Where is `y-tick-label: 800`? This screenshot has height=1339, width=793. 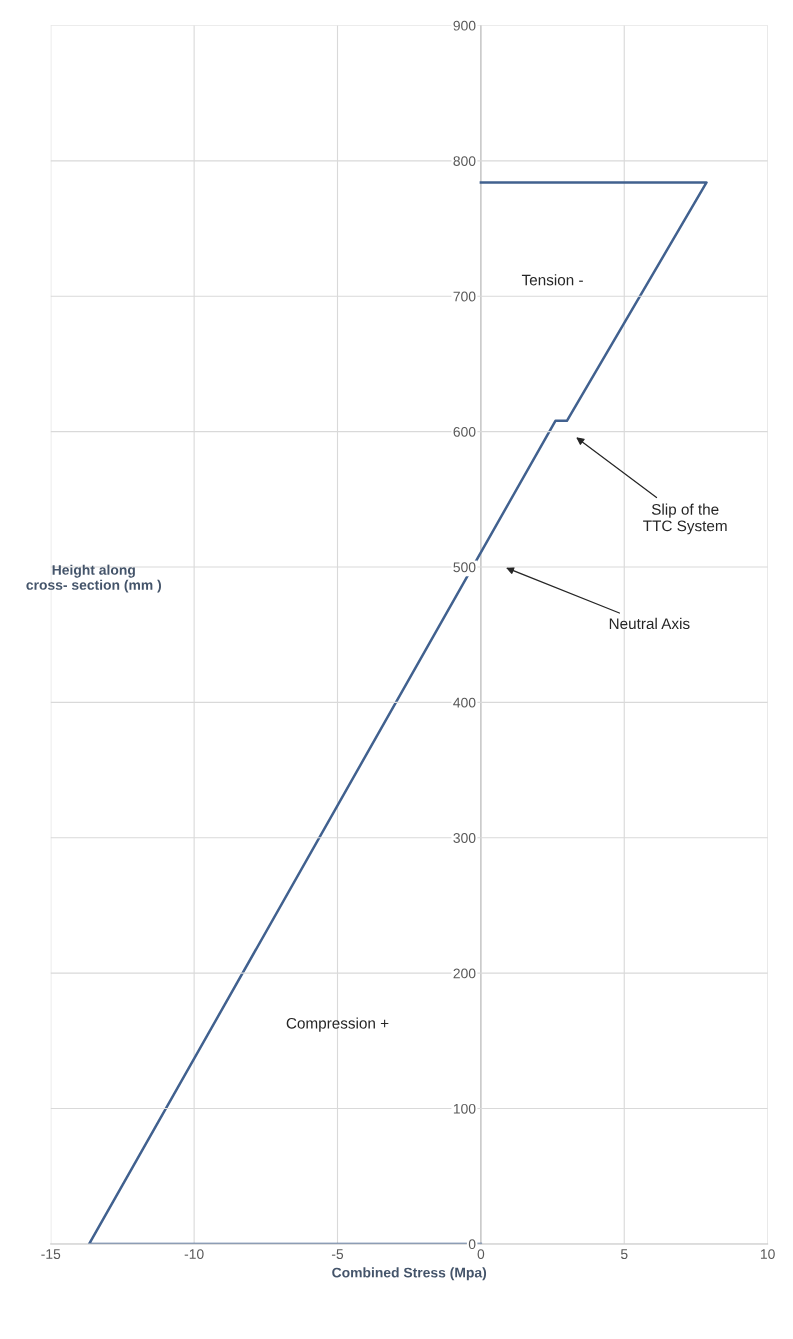 y-tick-label: 800 is located at coordinates (464, 161).